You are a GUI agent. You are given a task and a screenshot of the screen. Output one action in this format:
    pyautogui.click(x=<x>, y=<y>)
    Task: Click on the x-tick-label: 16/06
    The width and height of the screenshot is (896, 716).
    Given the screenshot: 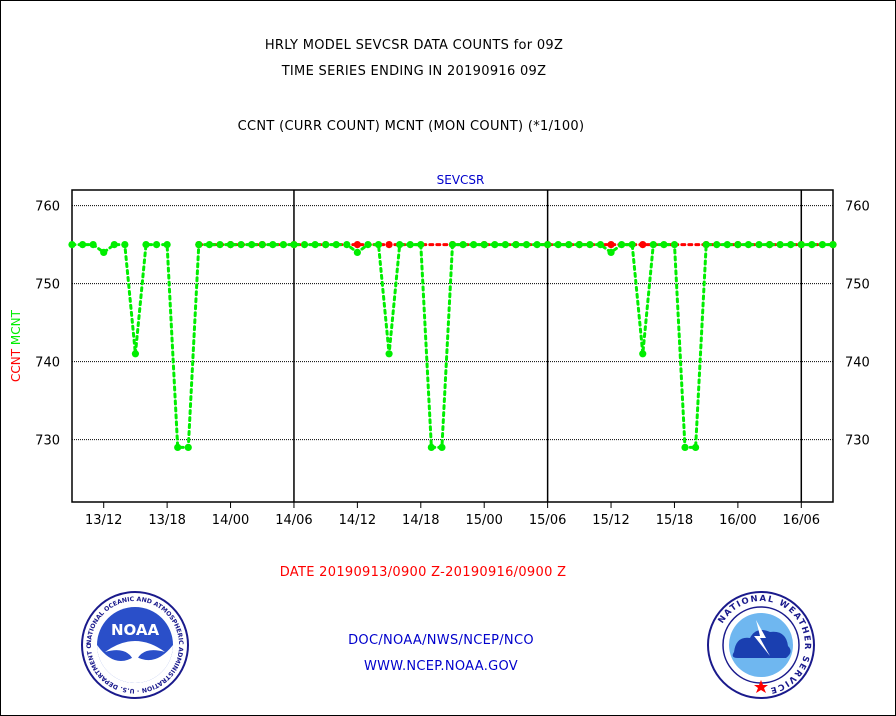 What is the action you would take?
    pyautogui.click(x=801, y=520)
    